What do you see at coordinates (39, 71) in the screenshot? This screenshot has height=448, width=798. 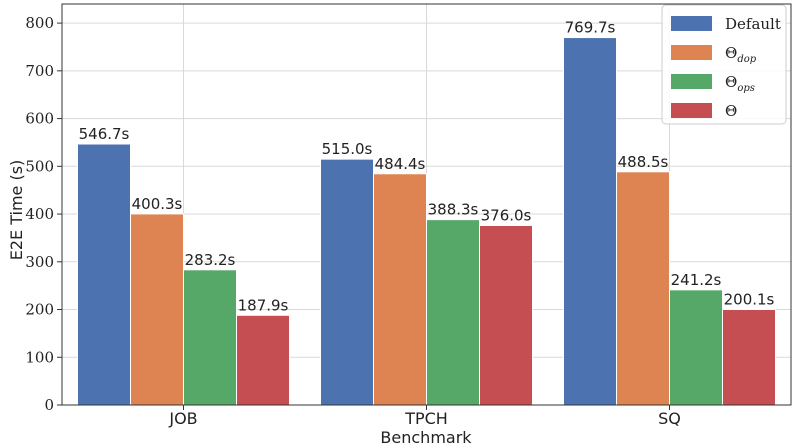 I see `y-tick-label: 700` at bounding box center [39, 71].